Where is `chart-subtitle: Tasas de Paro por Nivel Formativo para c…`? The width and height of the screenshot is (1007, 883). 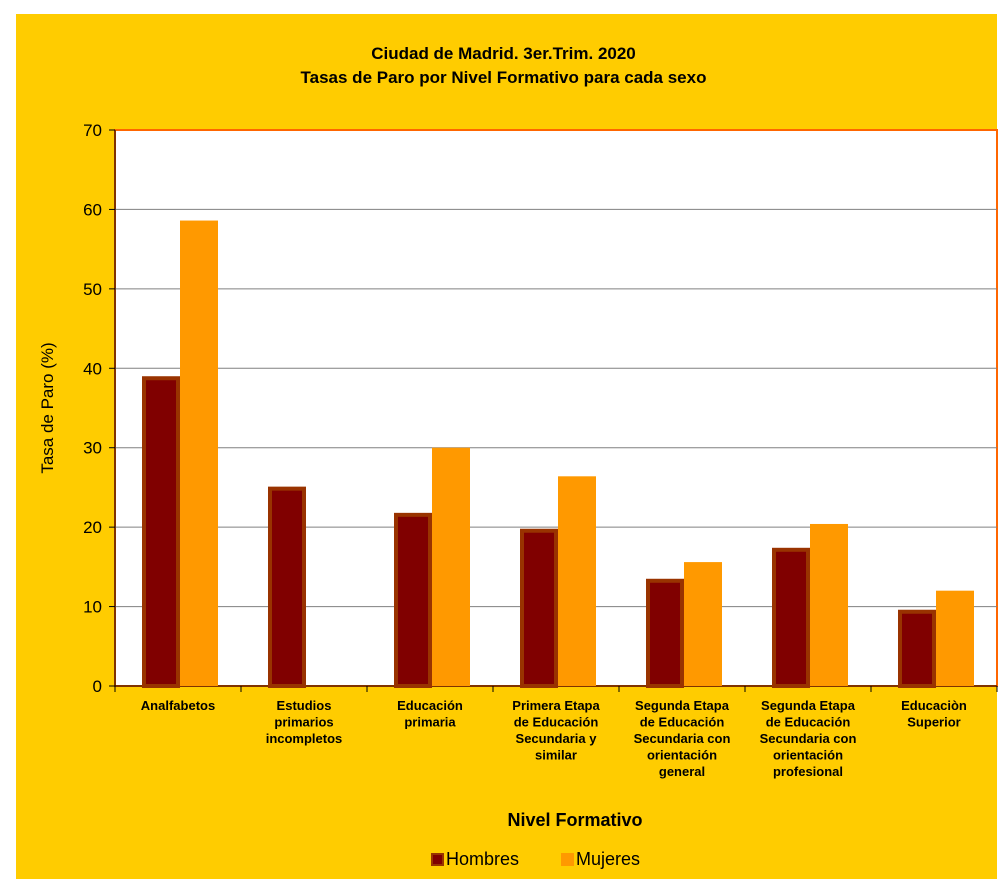
chart-subtitle: Tasas de Paro por Nivel Formativo para c… is located at coordinates (503, 77).